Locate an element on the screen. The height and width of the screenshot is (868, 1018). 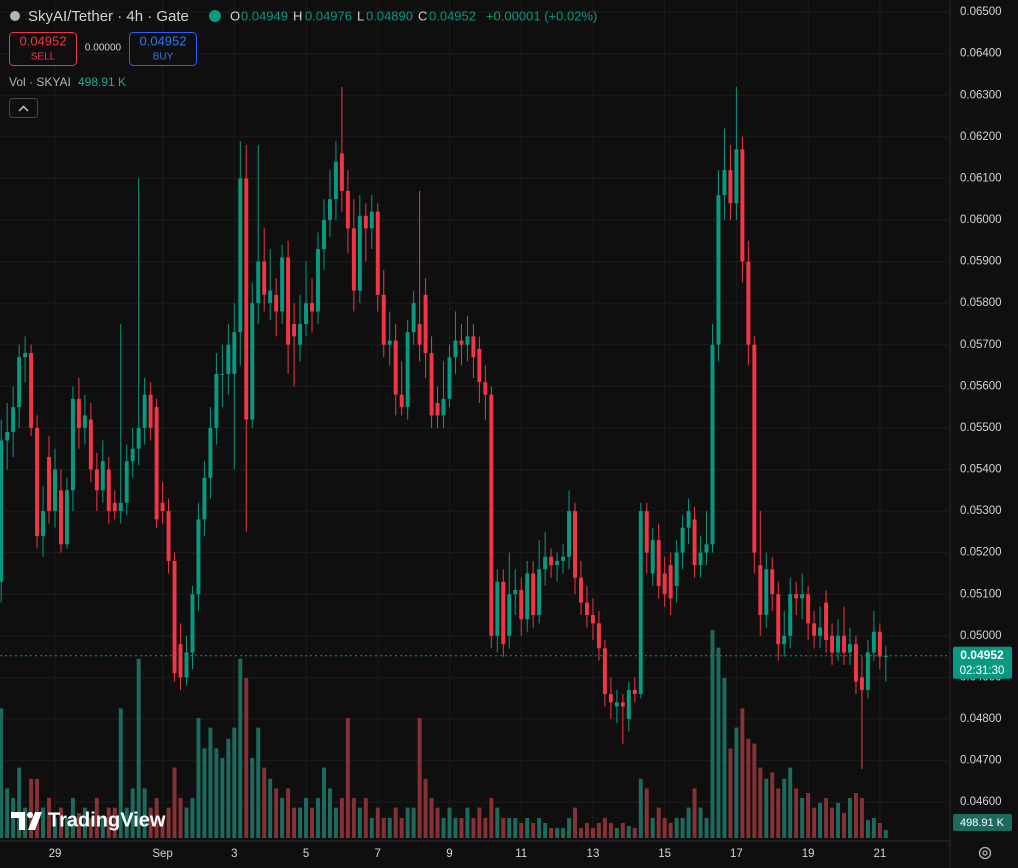
sell-button: 0.04952 SELL is located at coordinates (43, 49).